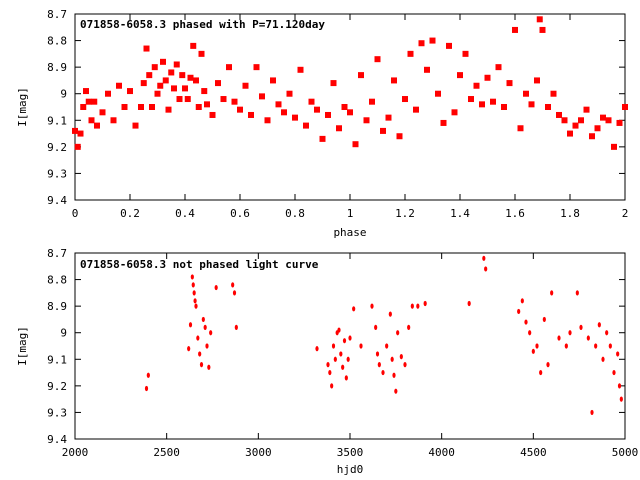 The width and height of the screenshot is (640, 480). What do you see at coordinates (295, 213) in the screenshot?
I see `x-tick-label: 0.8` at bounding box center [295, 213].